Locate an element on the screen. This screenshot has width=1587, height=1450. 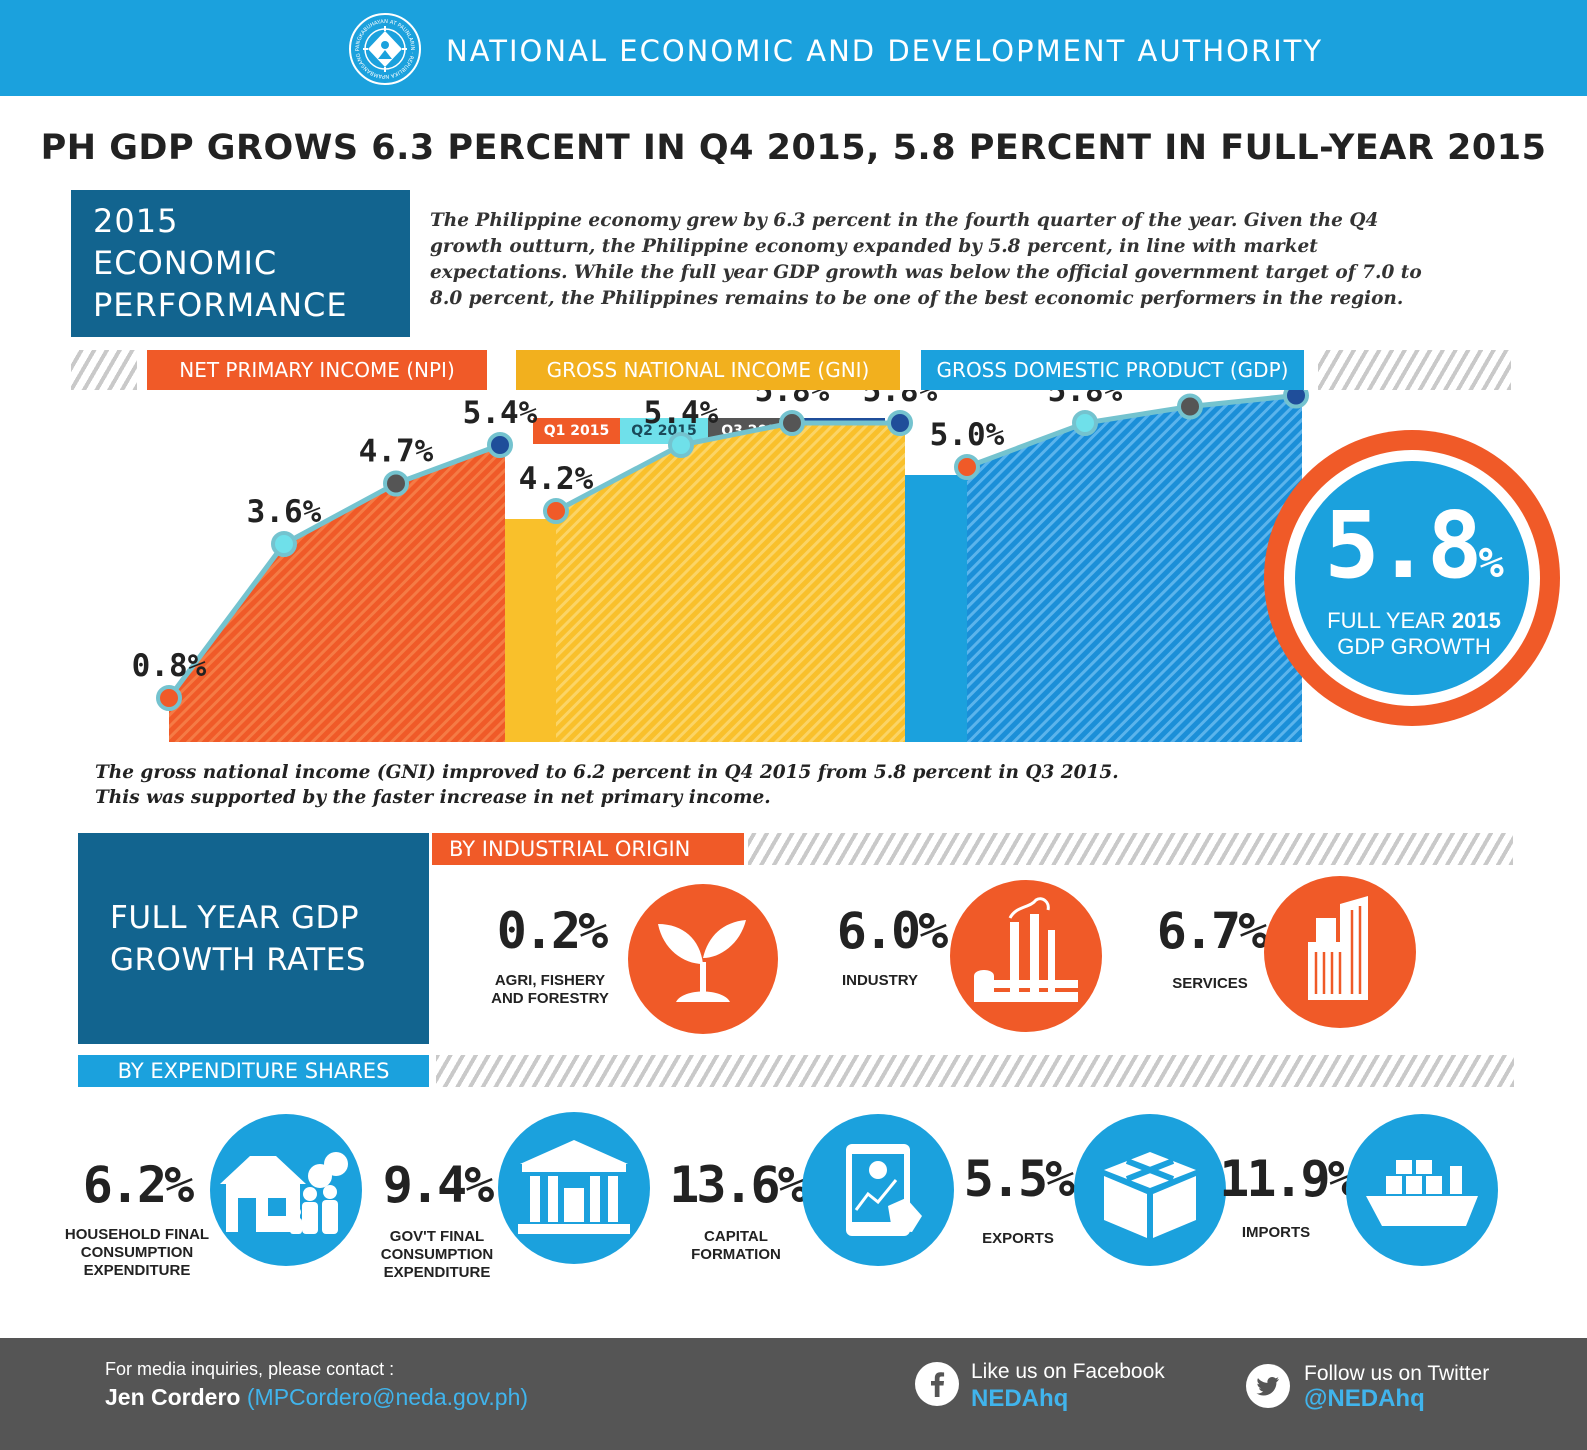
factory-icon is located at coordinates (1026, 956).